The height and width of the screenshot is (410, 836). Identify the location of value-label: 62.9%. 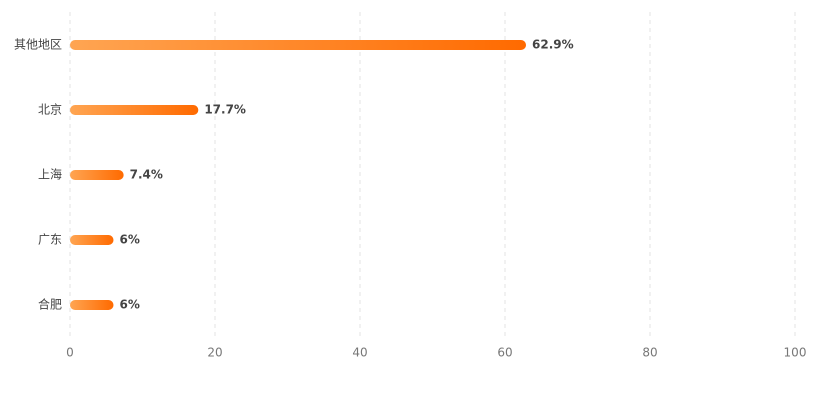
(553, 45).